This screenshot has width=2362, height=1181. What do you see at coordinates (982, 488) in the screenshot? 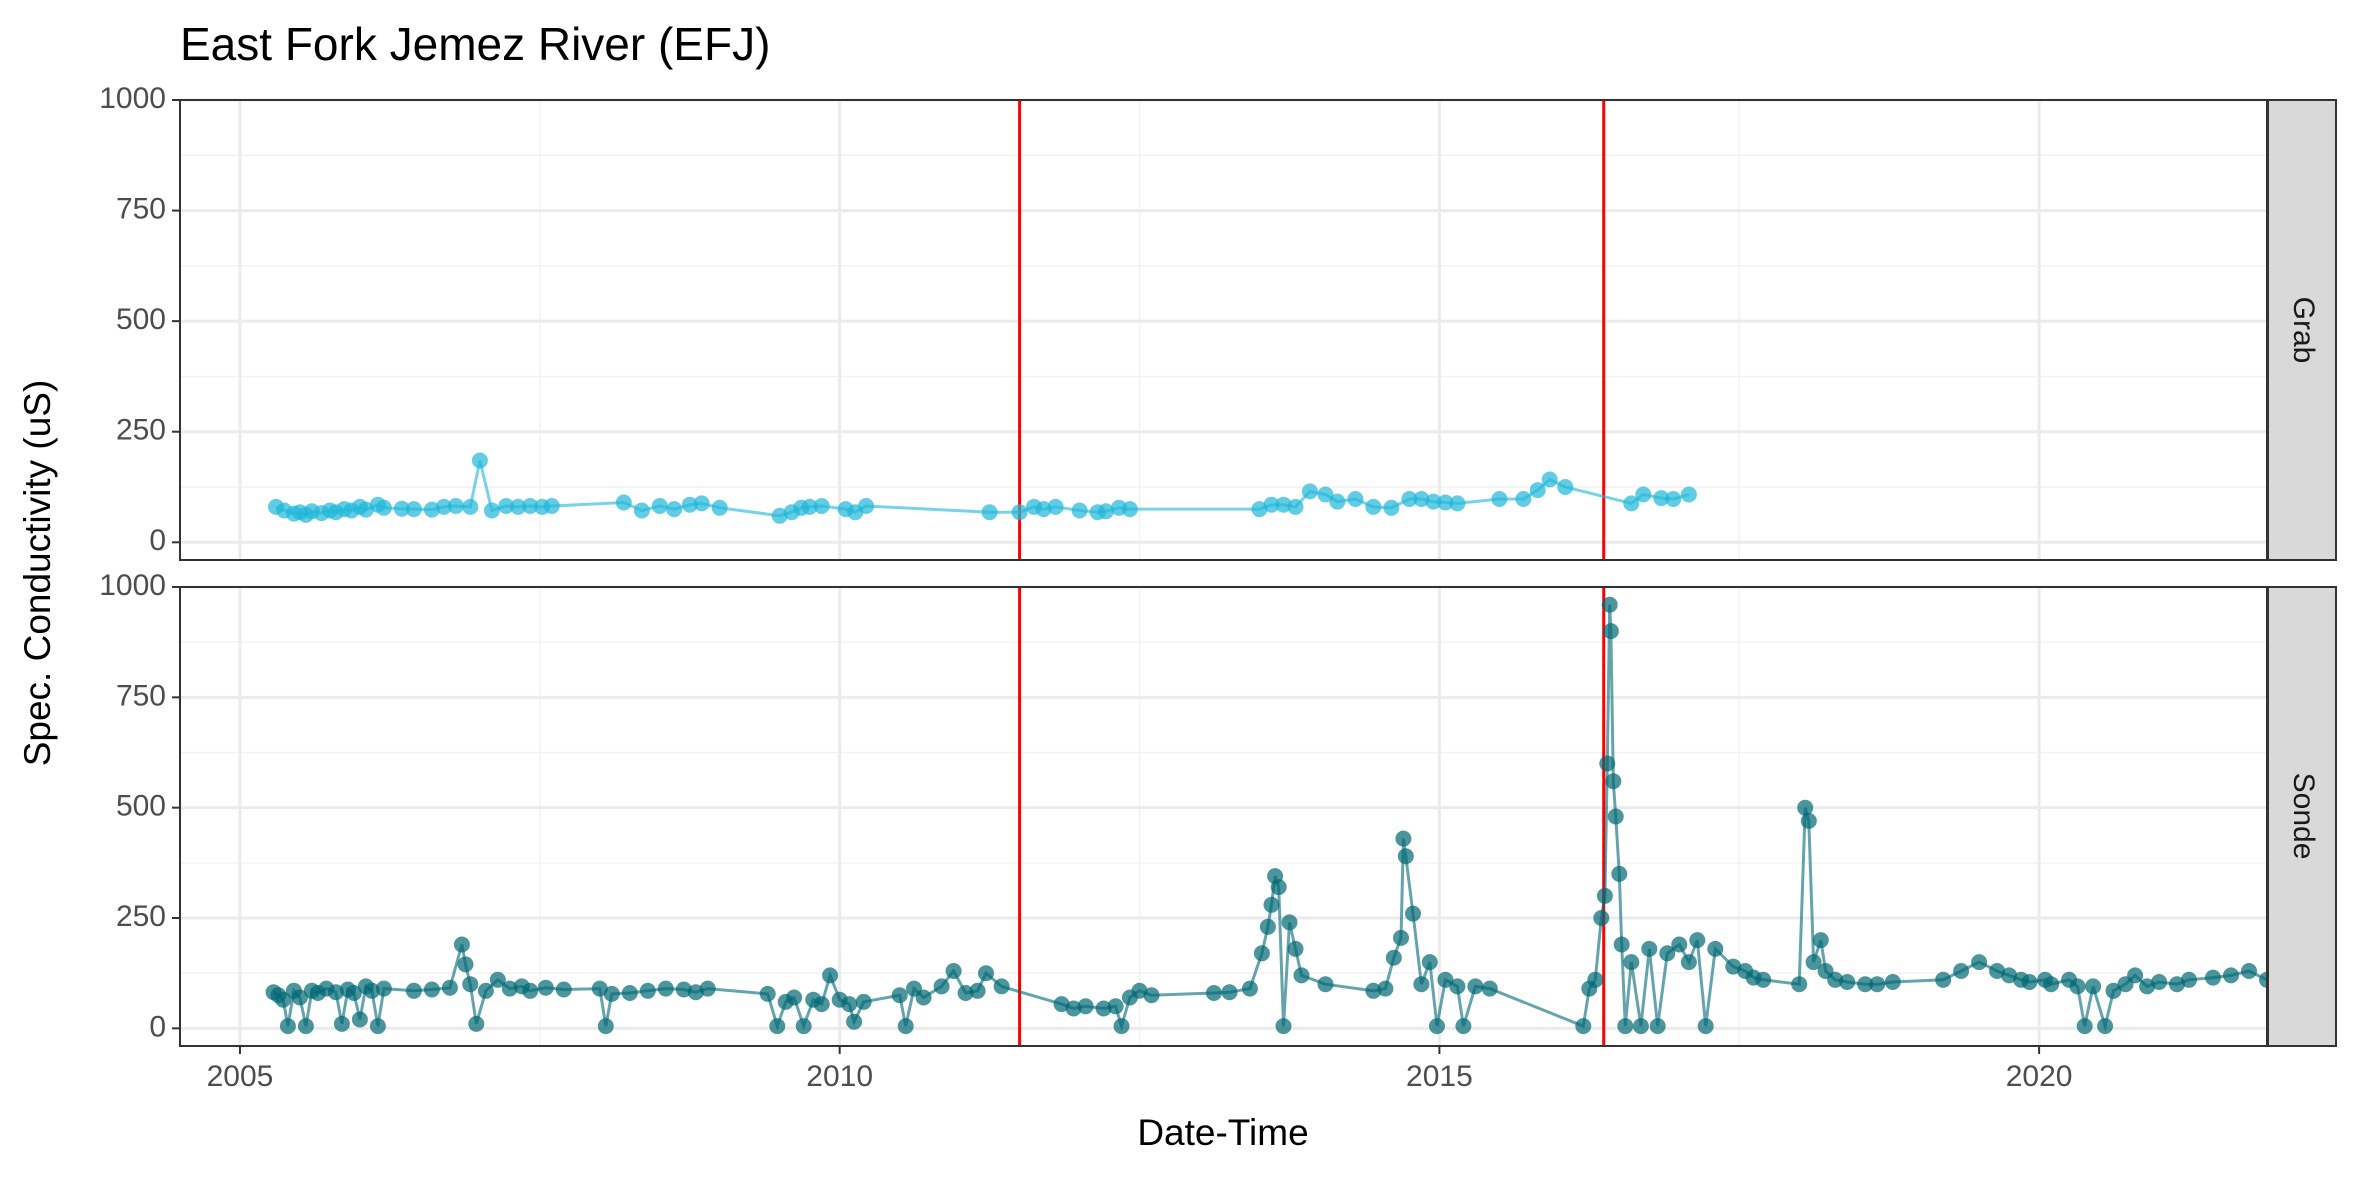
I see `panel-grab-series` at bounding box center [982, 488].